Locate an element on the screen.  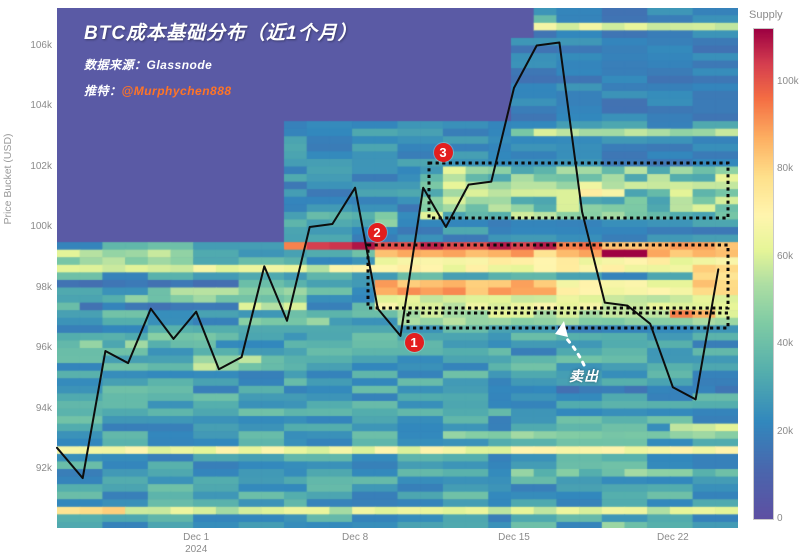
colorbar-tick-label: 60k is located at coordinates (785, 256).